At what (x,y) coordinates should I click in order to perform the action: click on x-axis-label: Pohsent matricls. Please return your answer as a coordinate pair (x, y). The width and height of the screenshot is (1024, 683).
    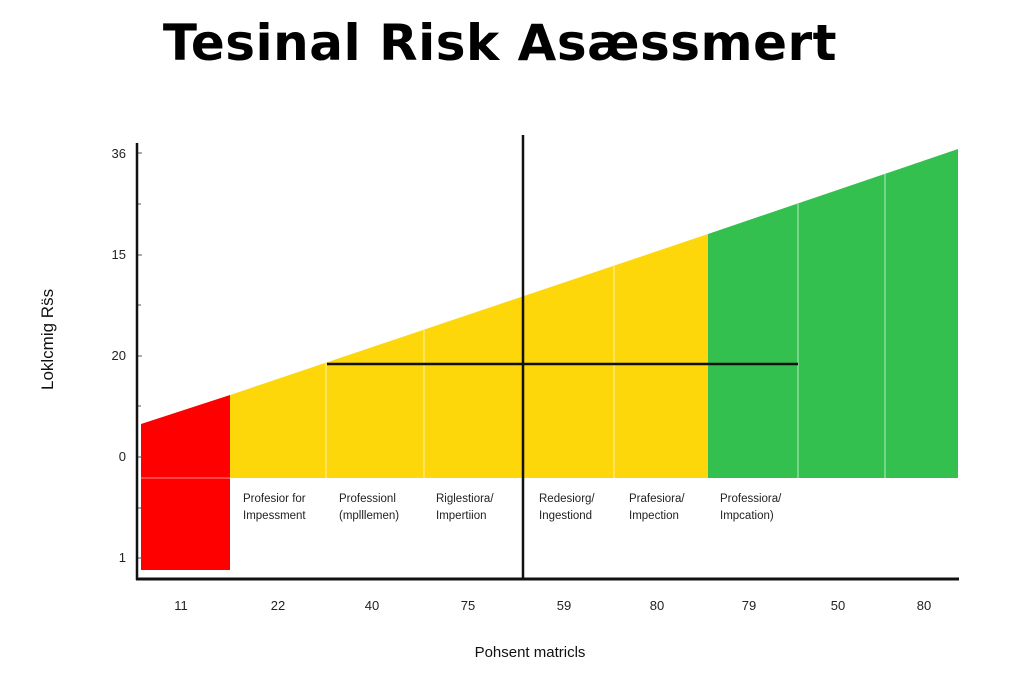
    Looking at the image, I should click on (530, 652).